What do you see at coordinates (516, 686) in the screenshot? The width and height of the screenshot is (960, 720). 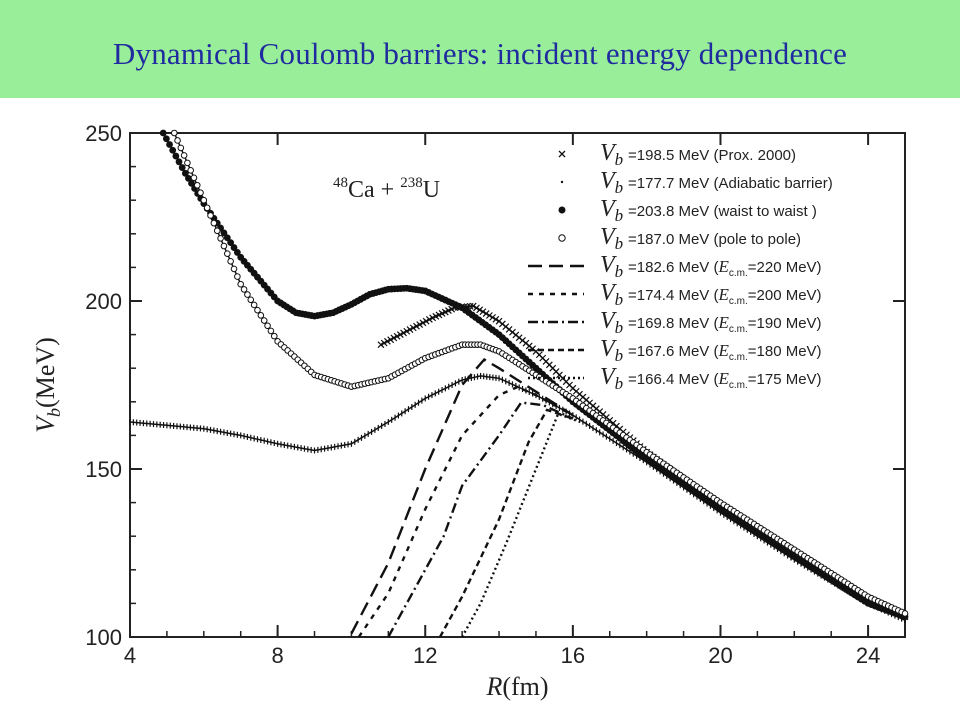 I see `x-axis-label: R(fm)` at bounding box center [516, 686].